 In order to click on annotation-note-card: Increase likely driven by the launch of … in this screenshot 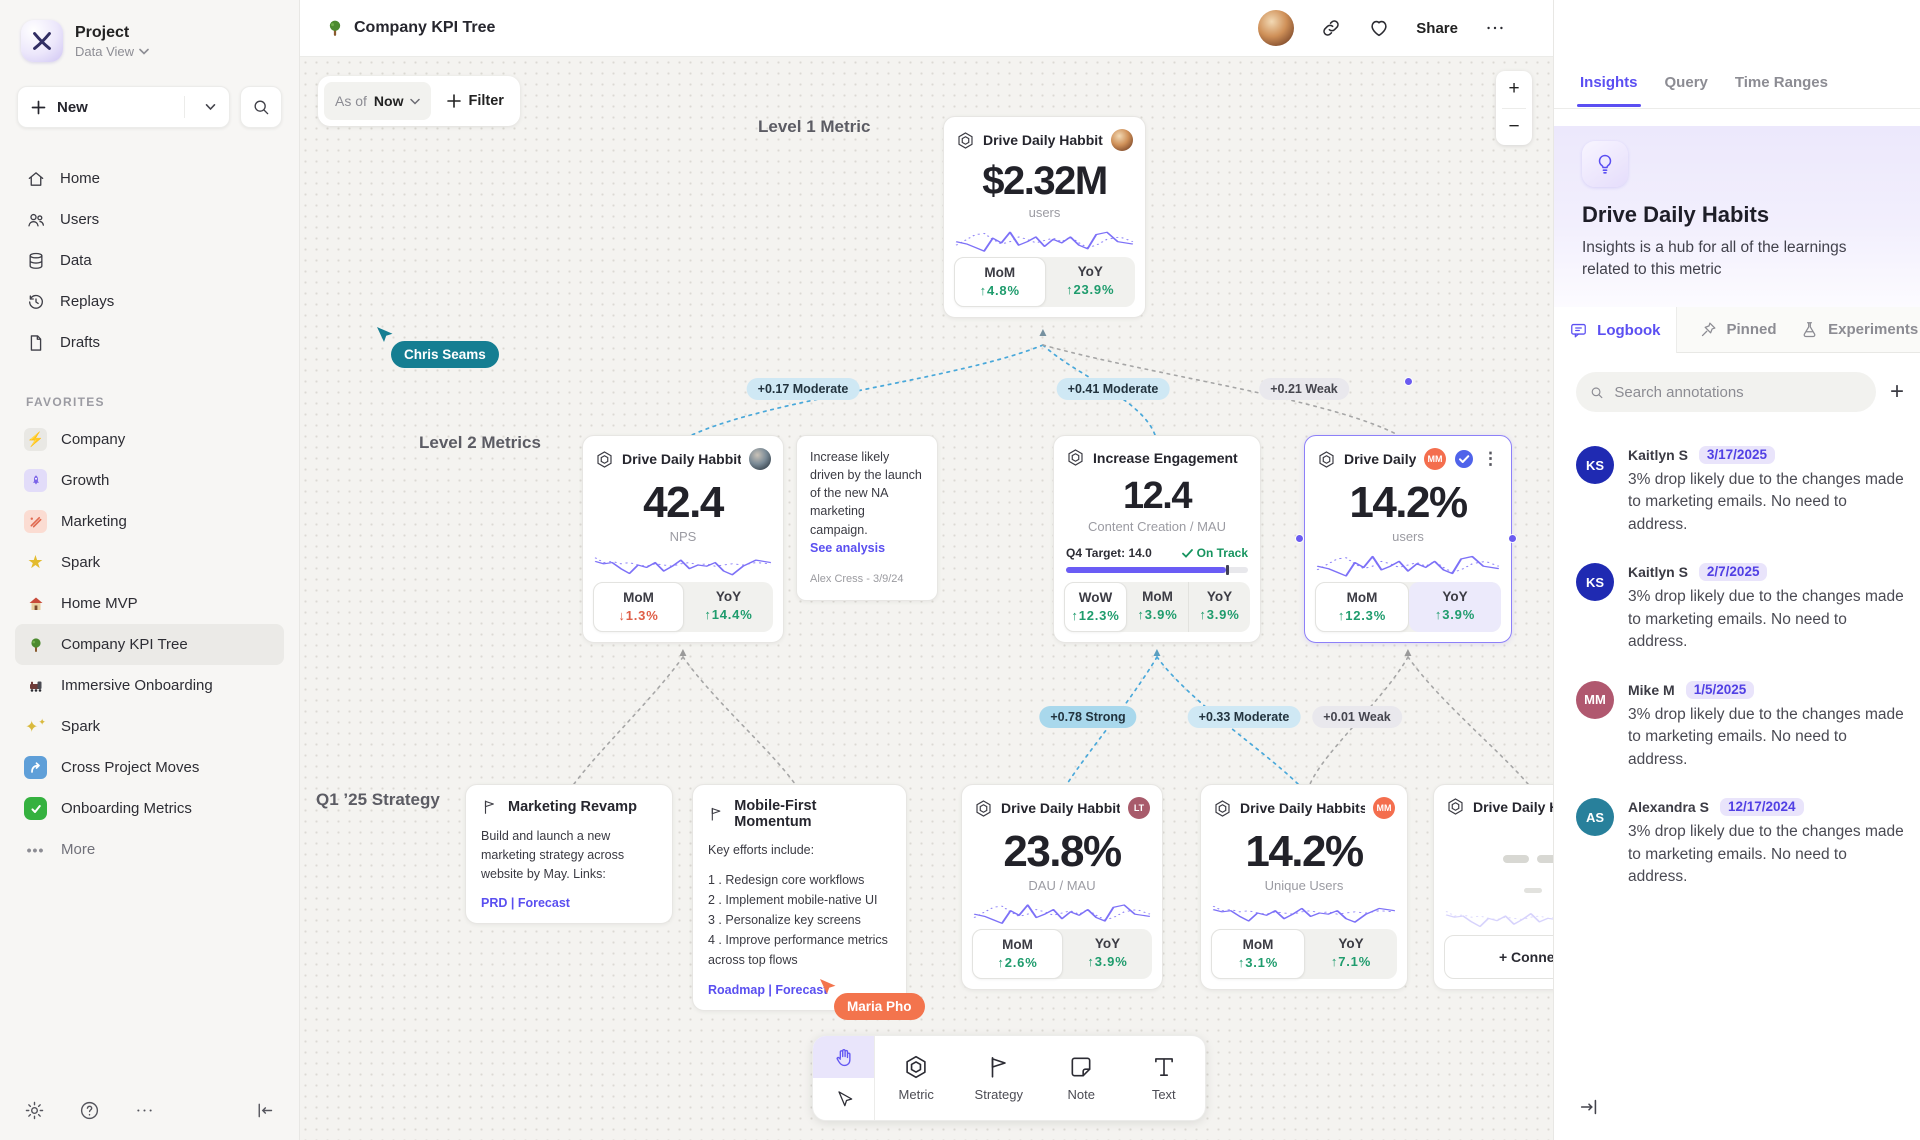, I will do `click(867, 518)`.